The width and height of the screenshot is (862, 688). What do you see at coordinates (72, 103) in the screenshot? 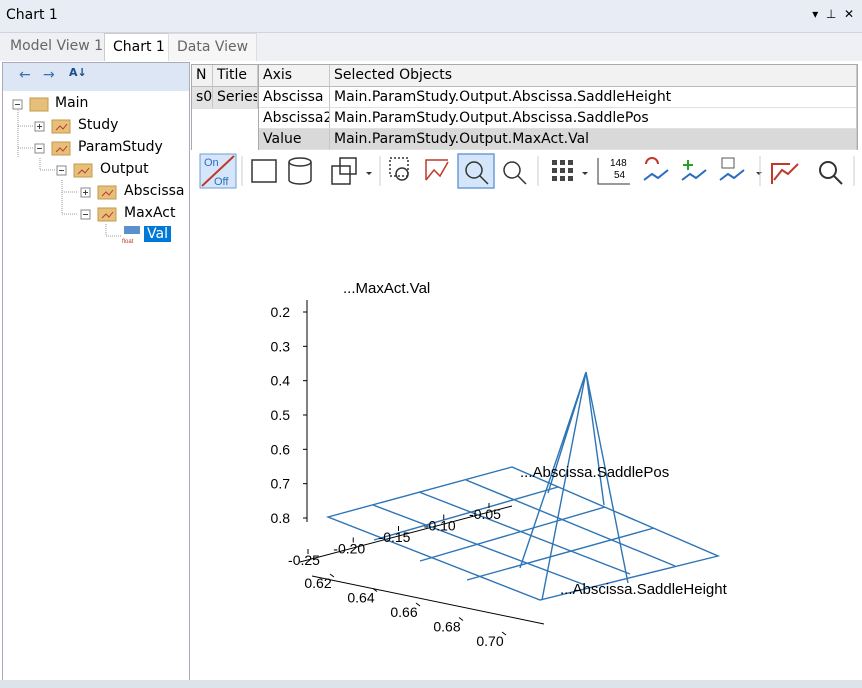
I see `tree-node: Main` at bounding box center [72, 103].